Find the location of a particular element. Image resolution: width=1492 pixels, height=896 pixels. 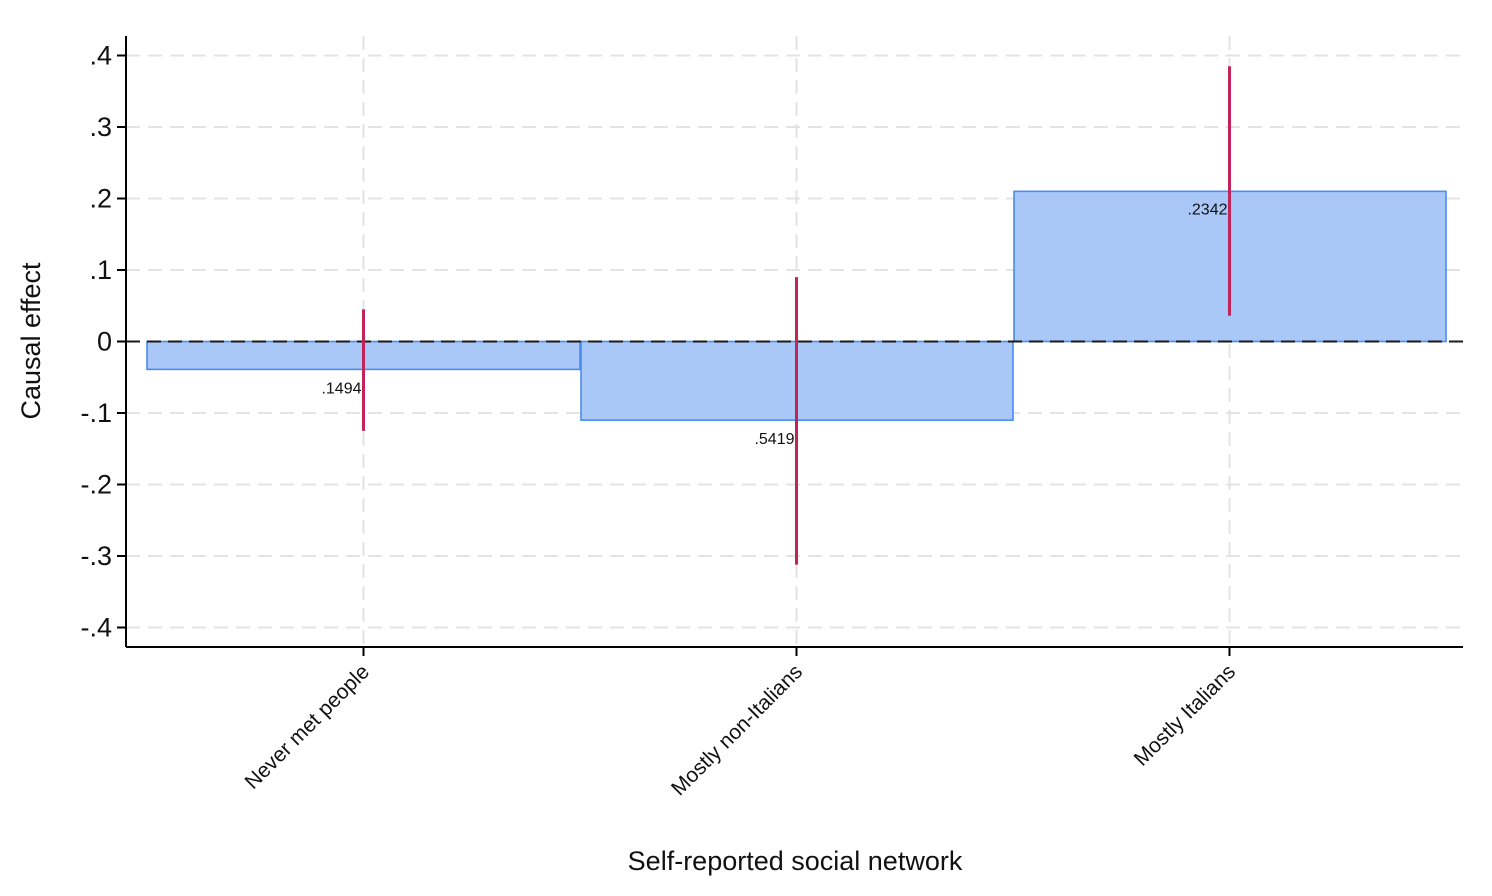

x-axis-title: Self-reported social network is located at coordinates (795, 861).